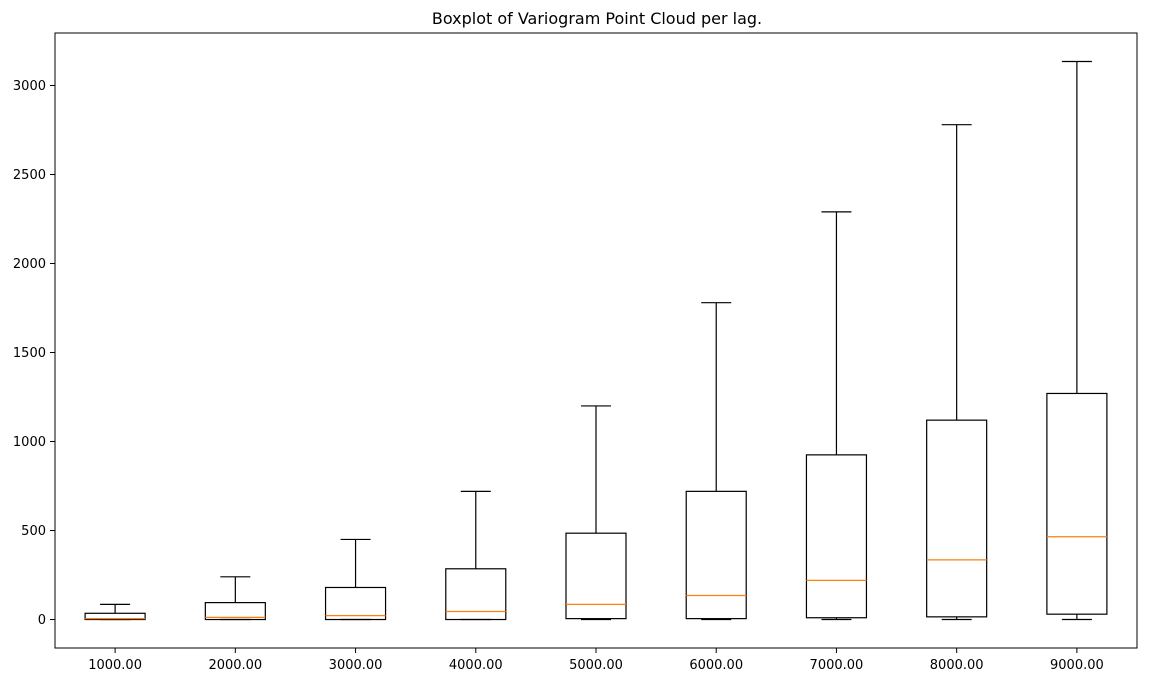 The height and width of the screenshot is (682, 1149). What do you see at coordinates (476, 665) in the screenshot?
I see `x-tick-label: 4000.00` at bounding box center [476, 665].